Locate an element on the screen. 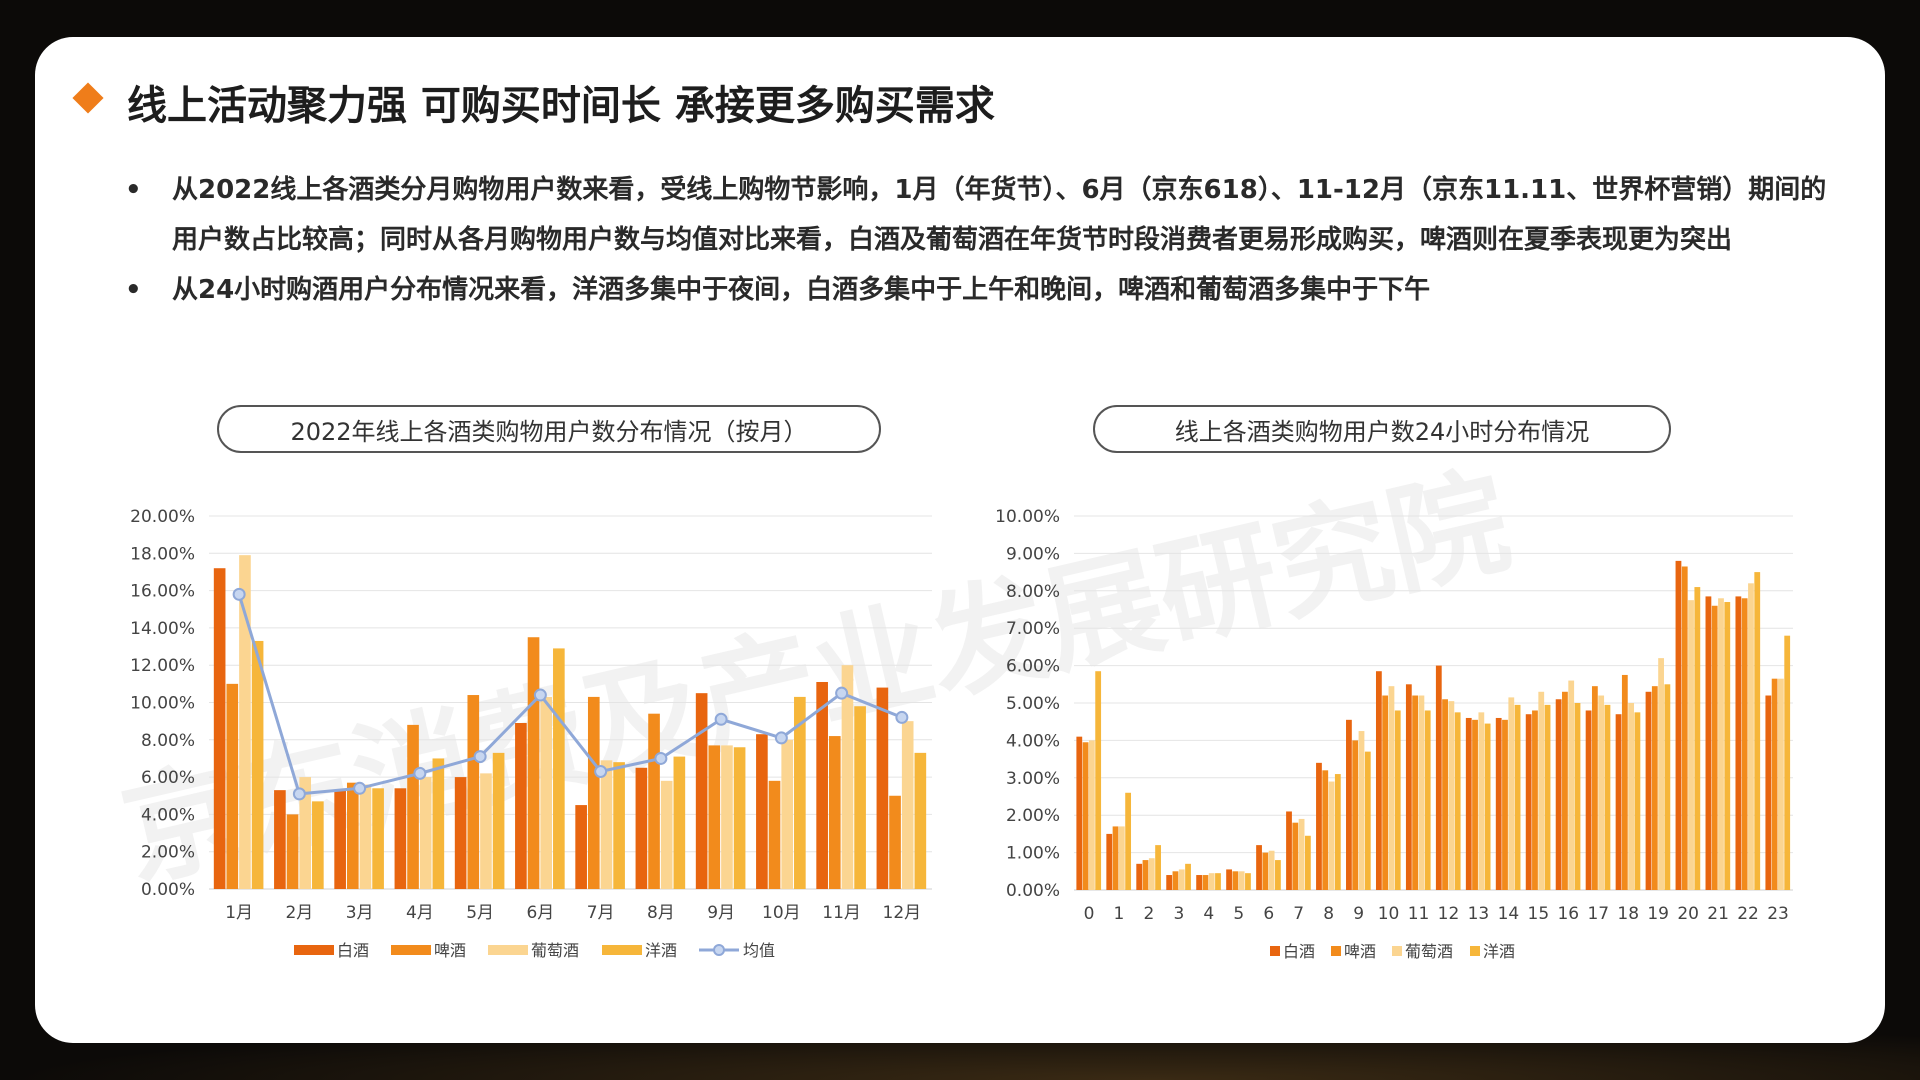 This screenshot has height=1080, width=1920. x-tick-label: 17 is located at coordinates (1598, 914).